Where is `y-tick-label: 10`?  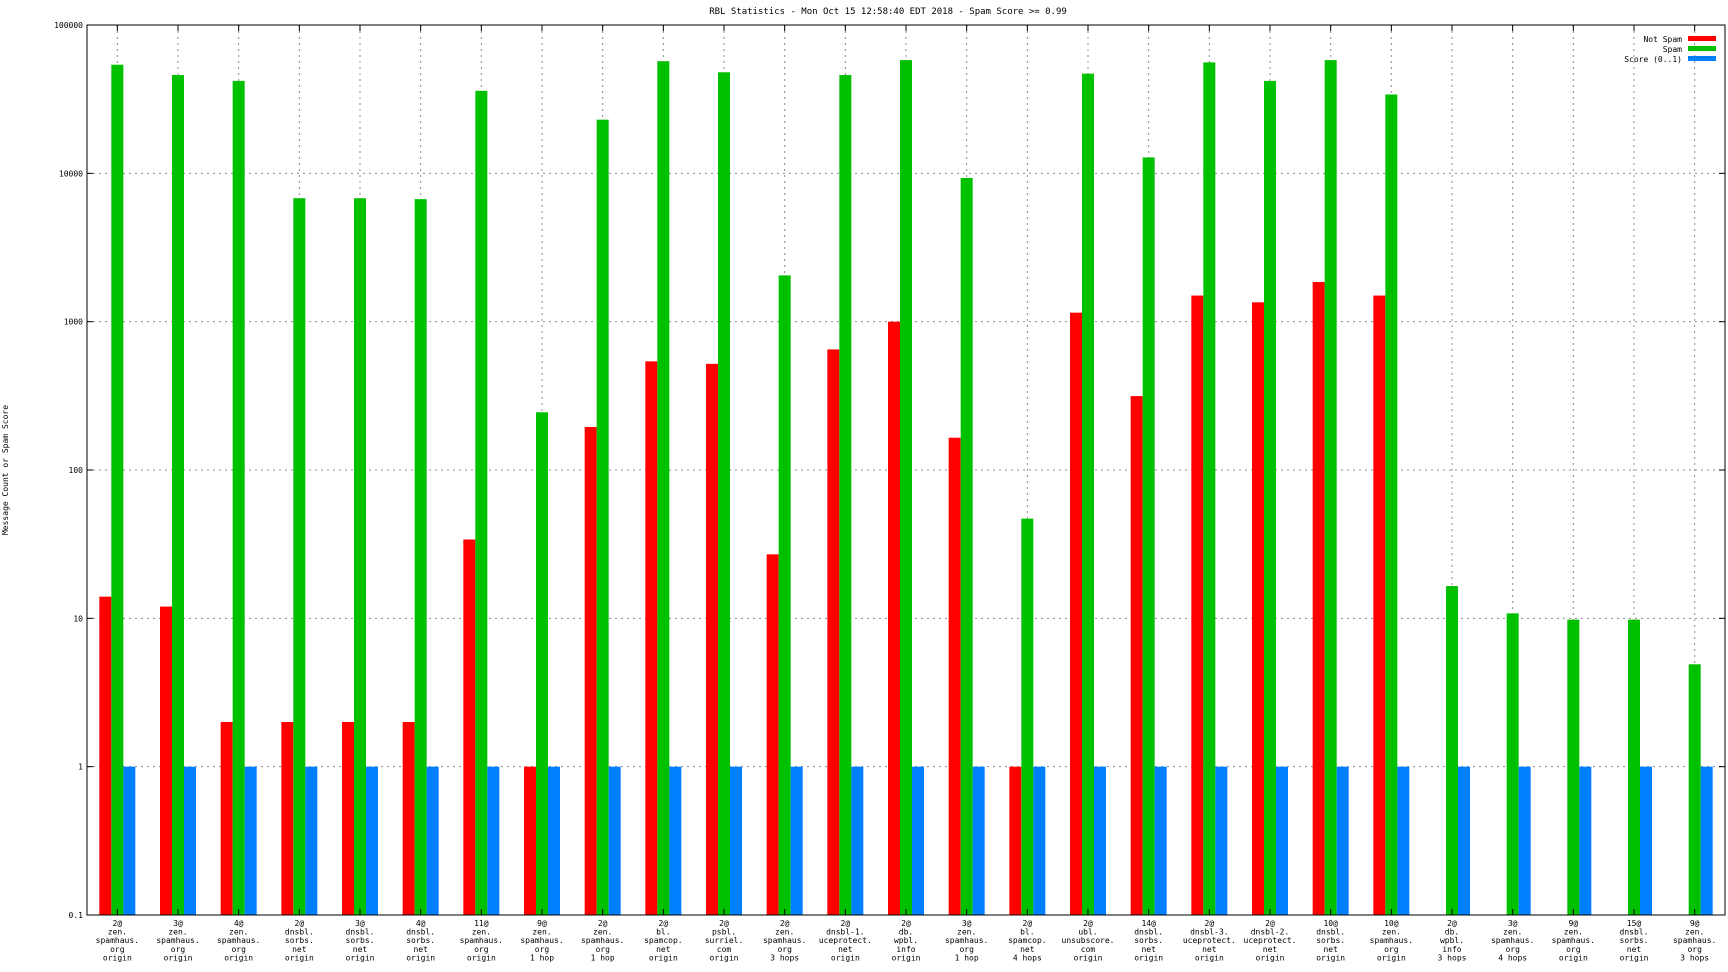 y-tick-label: 10 is located at coordinates (78, 618).